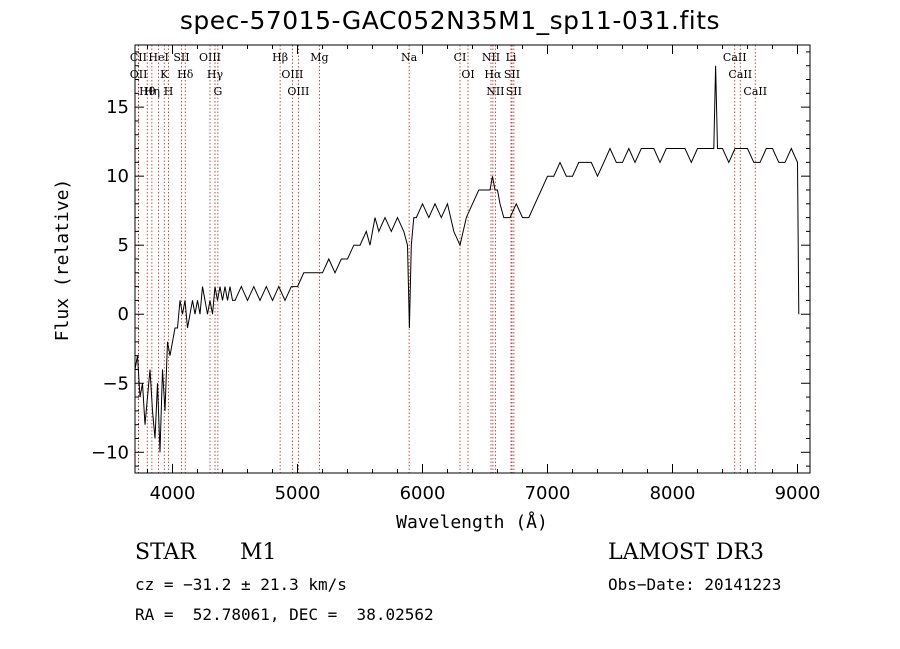  What do you see at coordinates (241, 584) in the screenshot?
I see `redshift-velocity: cz = −31.2 ± 21.3 km/s` at bounding box center [241, 584].